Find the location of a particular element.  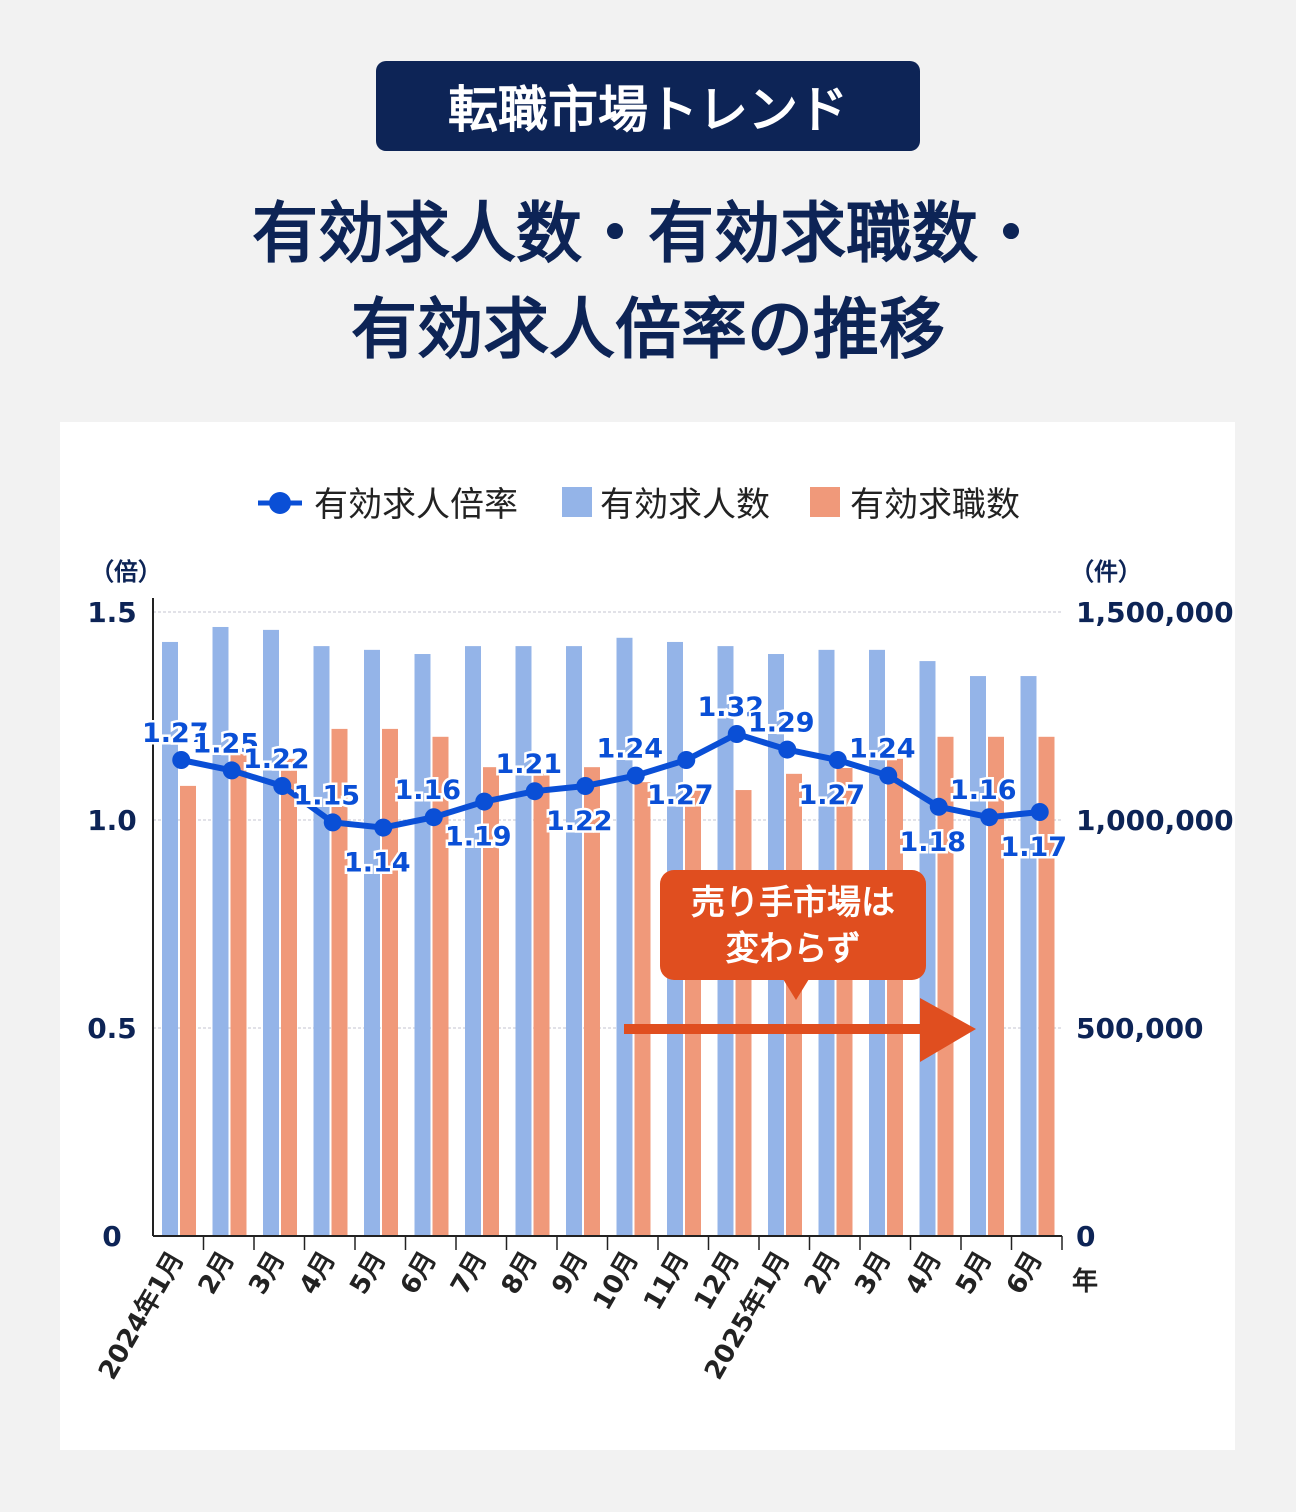

x-tick-label: 9月 is located at coordinates (570, 1273).